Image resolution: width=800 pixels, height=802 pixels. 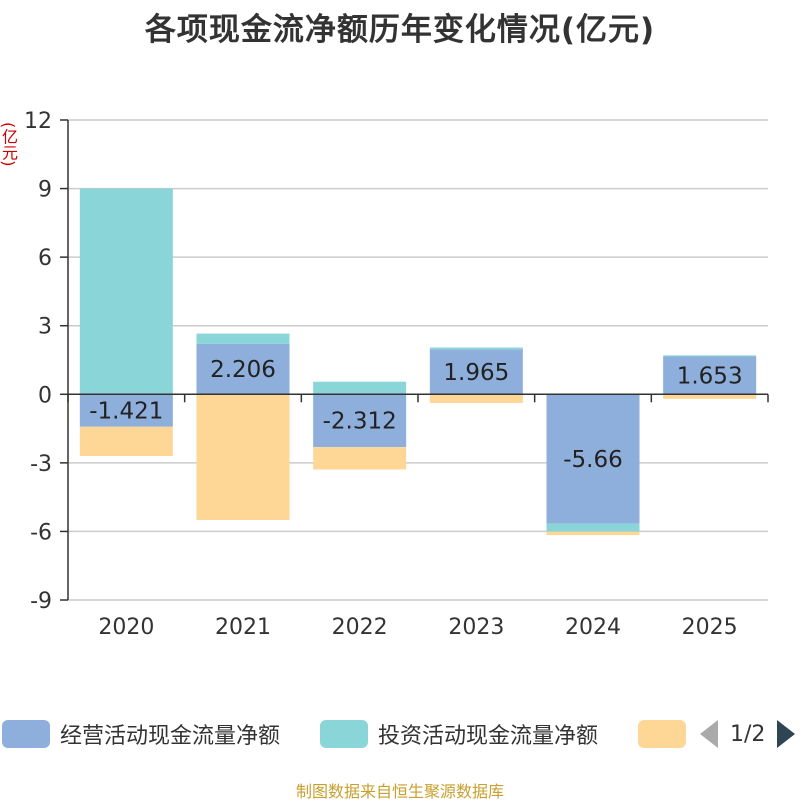 I want to click on legend-page-indicator: 1/2, so click(x=748, y=734).